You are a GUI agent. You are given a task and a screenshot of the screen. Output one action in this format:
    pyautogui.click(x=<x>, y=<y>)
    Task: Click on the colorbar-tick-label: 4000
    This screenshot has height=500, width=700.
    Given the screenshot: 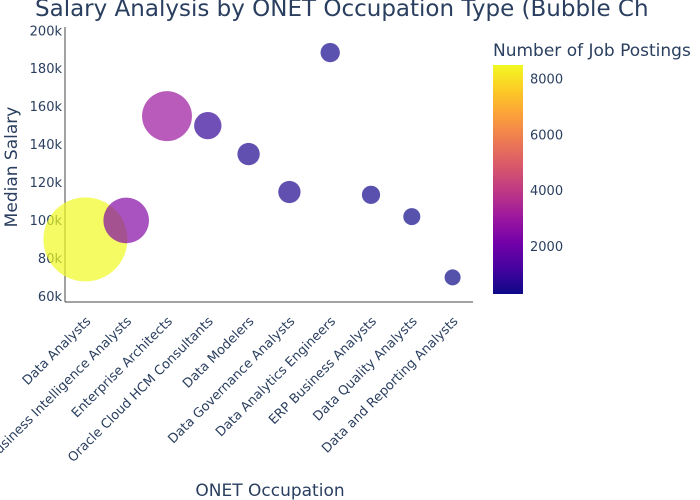 What is the action you would take?
    pyautogui.click(x=546, y=191)
    